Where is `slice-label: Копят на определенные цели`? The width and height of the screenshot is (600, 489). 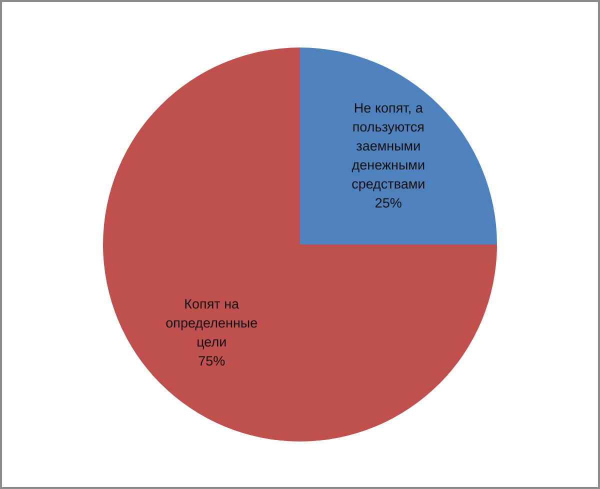
slice-label: Копят на определенные цели is located at coordinates (212, 323).